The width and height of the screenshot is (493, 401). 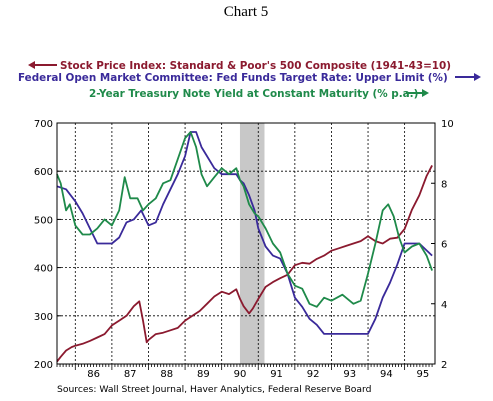 I want to click on y-left-tick-label: 200, so click(x=43, y=365).